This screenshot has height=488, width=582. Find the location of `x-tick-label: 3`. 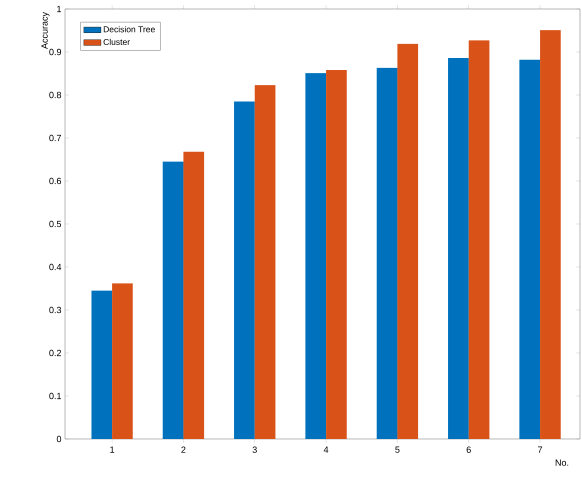

x-tick-label: 3 is located at coordinates (254, 449).